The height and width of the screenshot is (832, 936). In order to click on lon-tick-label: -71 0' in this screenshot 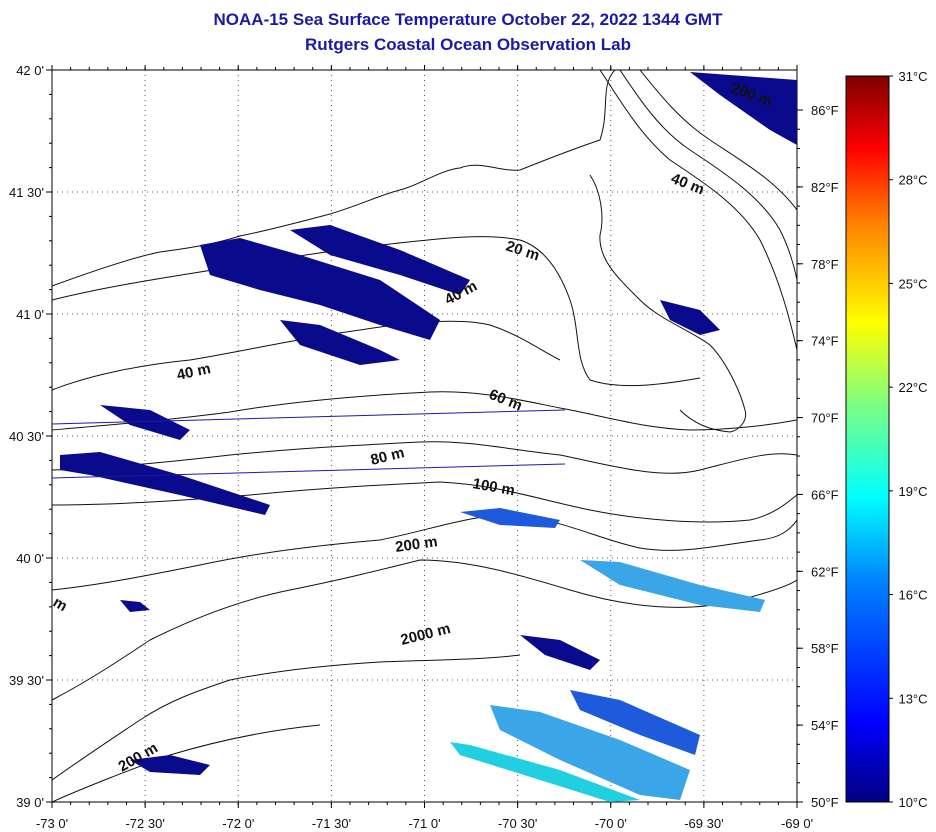, I will do `click(424, 823)`.